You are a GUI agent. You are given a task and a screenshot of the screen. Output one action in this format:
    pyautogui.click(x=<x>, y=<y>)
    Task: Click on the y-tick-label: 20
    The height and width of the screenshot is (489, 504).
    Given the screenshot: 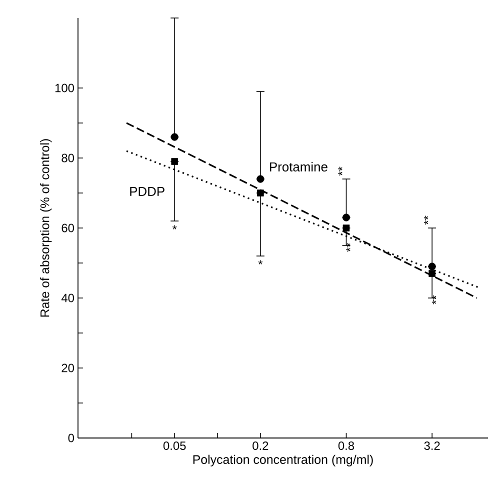 What is the action you would take?
    pyautogui.click(x=68, y=368)
    